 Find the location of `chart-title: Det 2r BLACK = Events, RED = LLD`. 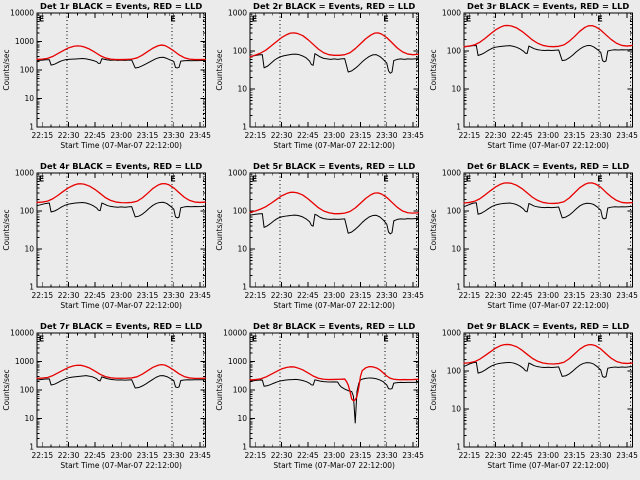

chart-title: Det 2r BLACK = Events, RED = LLD is located at coordinates (334, 6).